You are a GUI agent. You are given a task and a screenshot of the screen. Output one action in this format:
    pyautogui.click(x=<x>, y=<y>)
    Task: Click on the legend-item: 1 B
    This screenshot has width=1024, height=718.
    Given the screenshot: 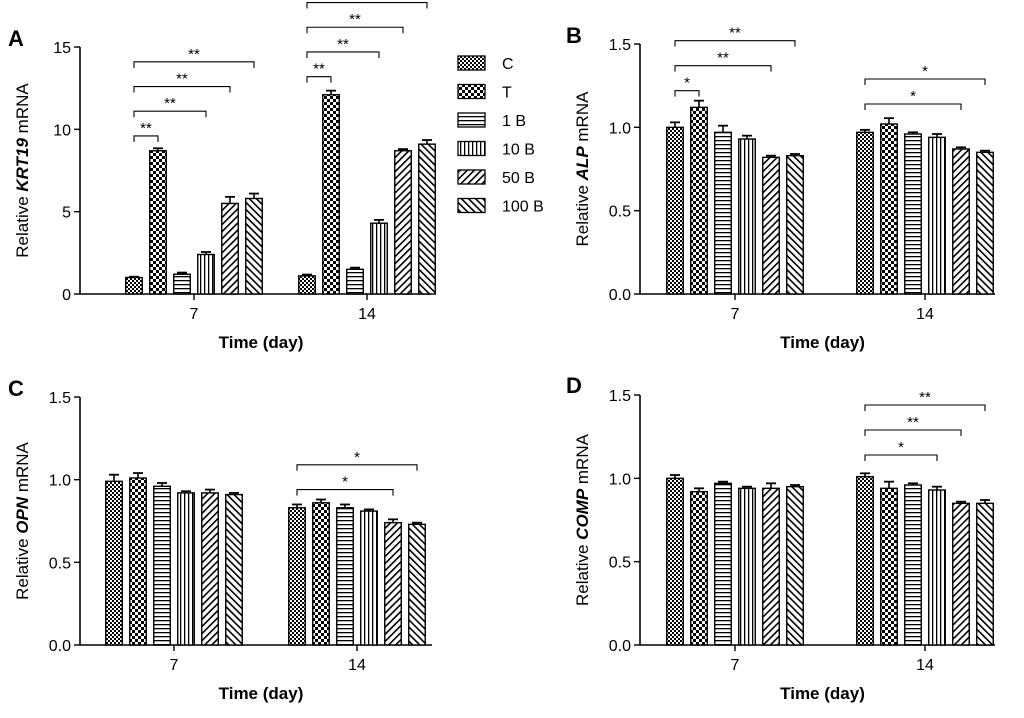 What is the action you would take?
    pyautogui.click(x=491, y=121)
    